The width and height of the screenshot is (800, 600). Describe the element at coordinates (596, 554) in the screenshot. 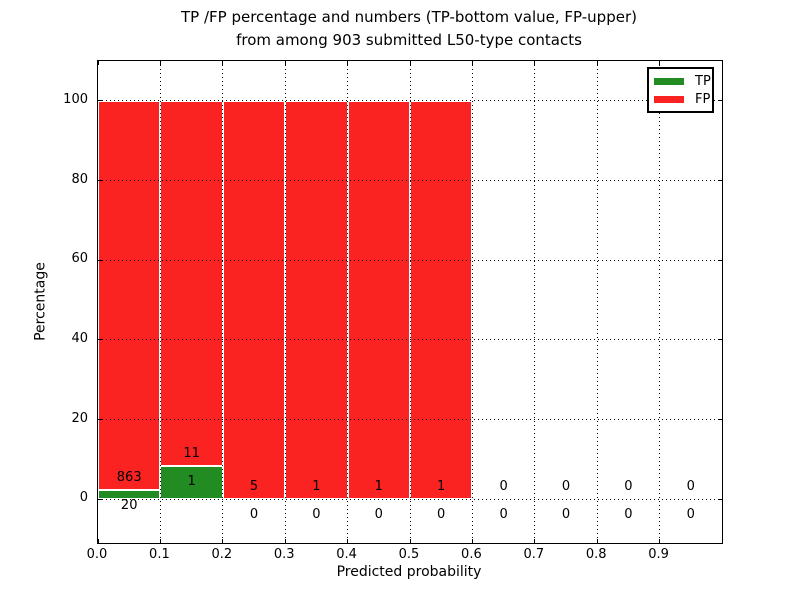

I see `x-tick-label: 0.8` at that location.